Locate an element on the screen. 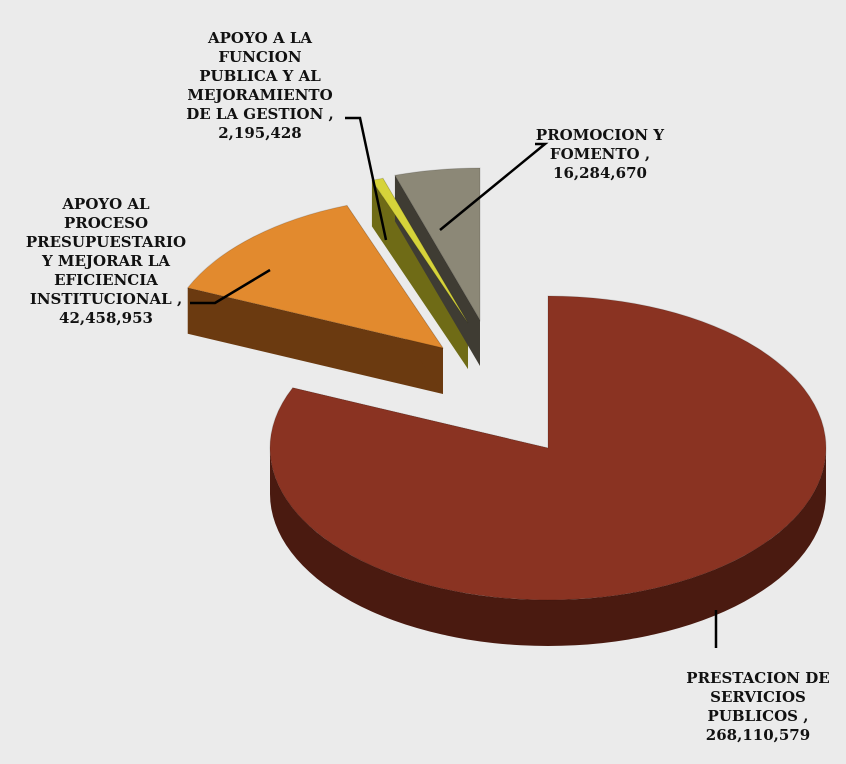  slice-promocion is located at coordinates (437, 244).